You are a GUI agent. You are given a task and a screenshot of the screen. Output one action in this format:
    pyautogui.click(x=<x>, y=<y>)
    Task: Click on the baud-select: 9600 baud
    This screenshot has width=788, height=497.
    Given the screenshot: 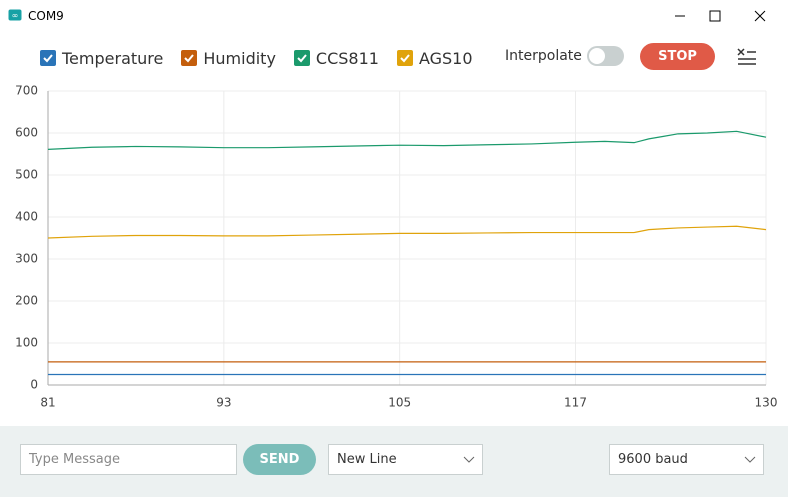 What is the action you would take?
    pyautogui.click(x=686, y=459)
    